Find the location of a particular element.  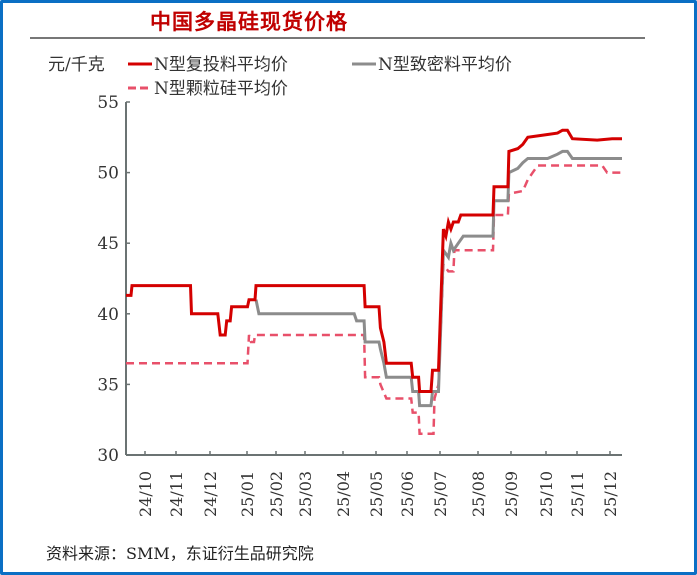

x-tick-label: 25/11 is located at coordinates (577, 494).